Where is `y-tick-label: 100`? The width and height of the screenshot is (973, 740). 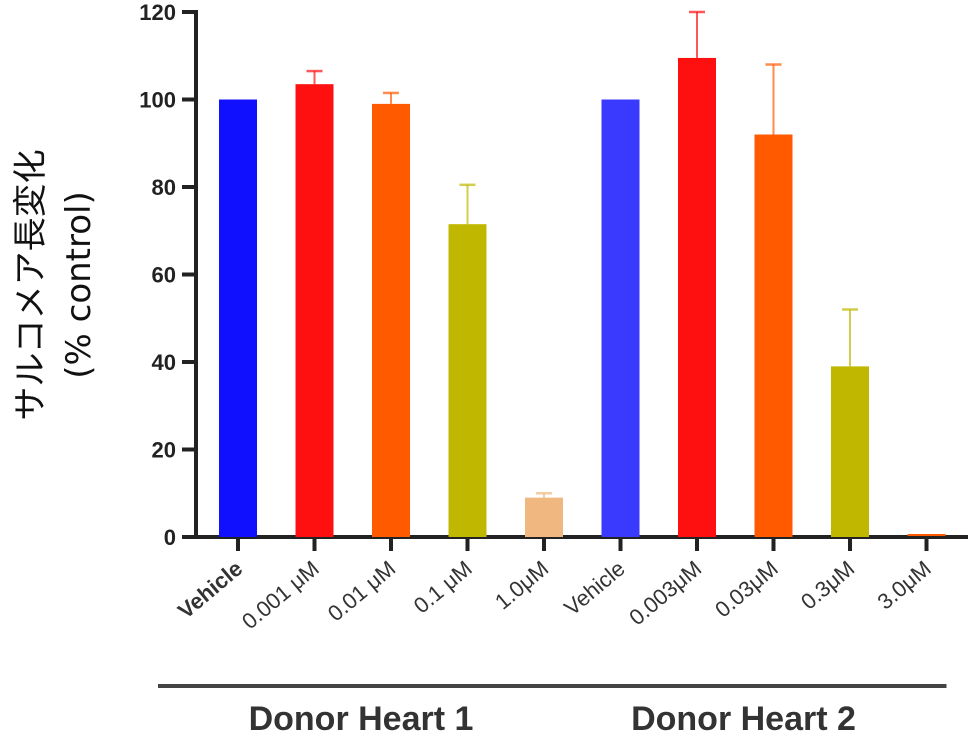 y-tick-label: 100 is located at coordinates (157, 100).